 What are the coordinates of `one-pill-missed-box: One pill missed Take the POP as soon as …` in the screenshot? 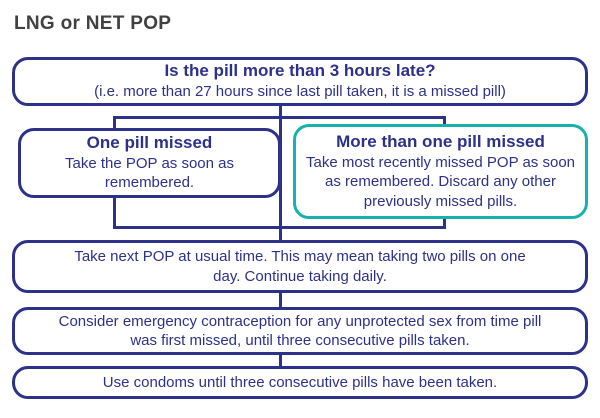 It's located at (149, 163).